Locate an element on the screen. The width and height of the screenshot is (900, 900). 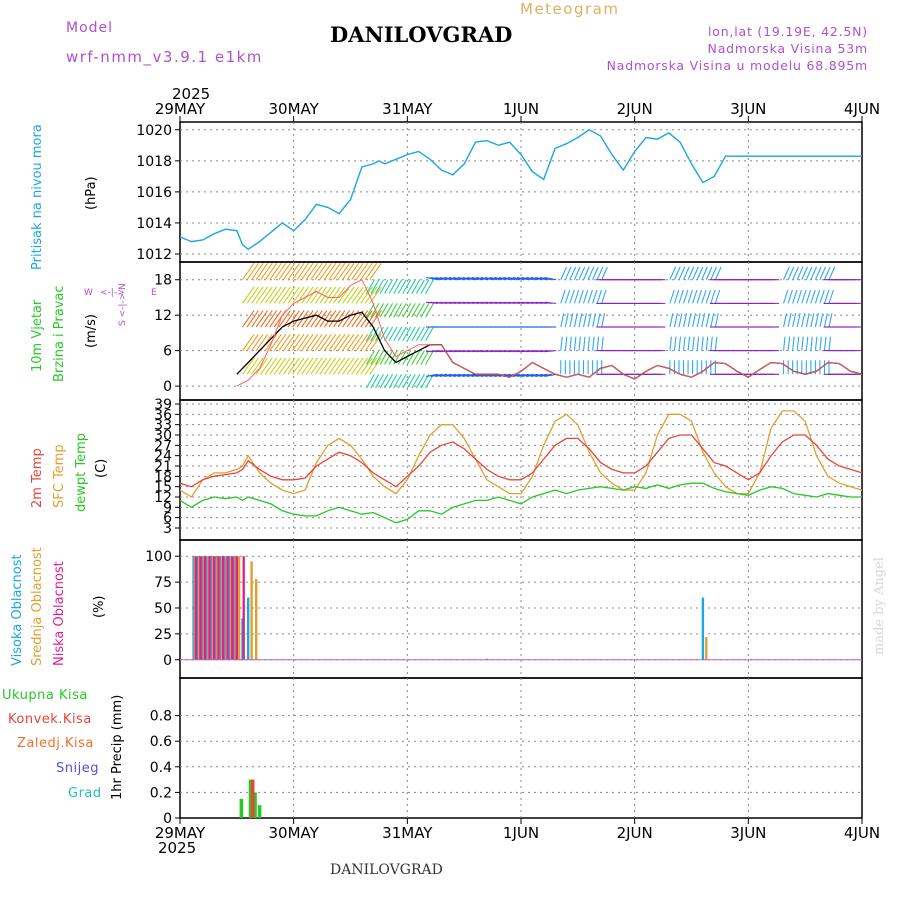
compass-e: E is located at coordinates (154, 293).